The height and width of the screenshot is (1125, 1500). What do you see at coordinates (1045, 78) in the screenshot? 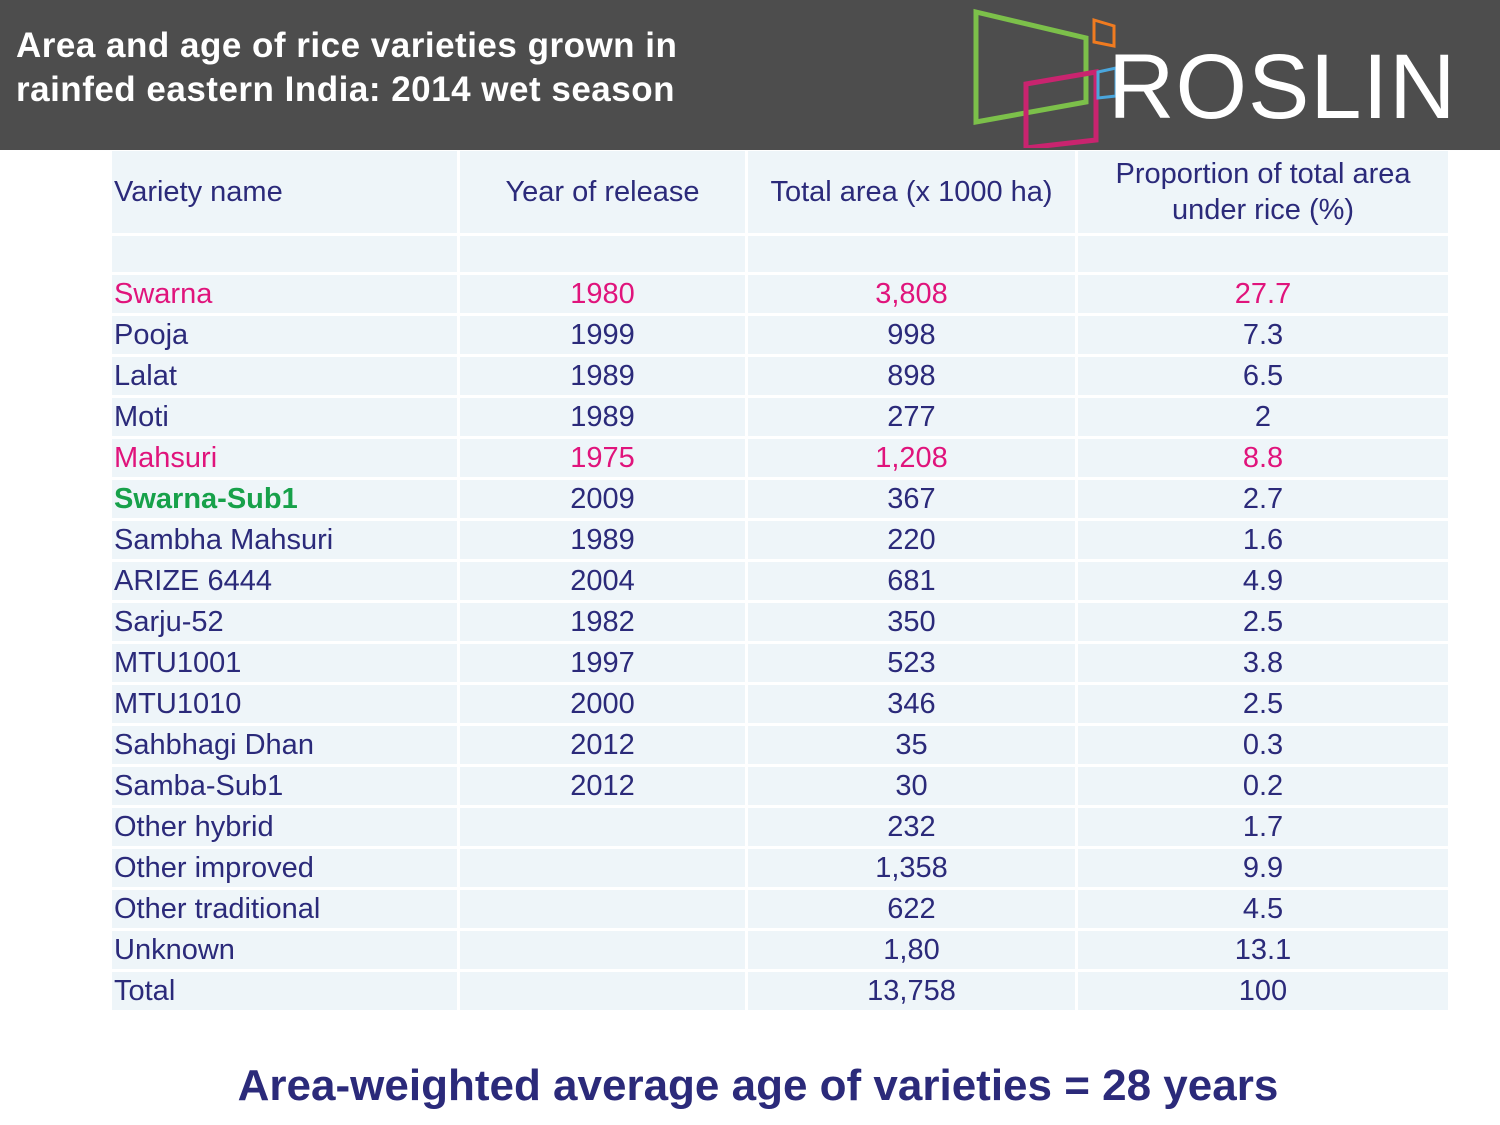
I see `roslin-logo-mark` at bounding box center [1045, 78].